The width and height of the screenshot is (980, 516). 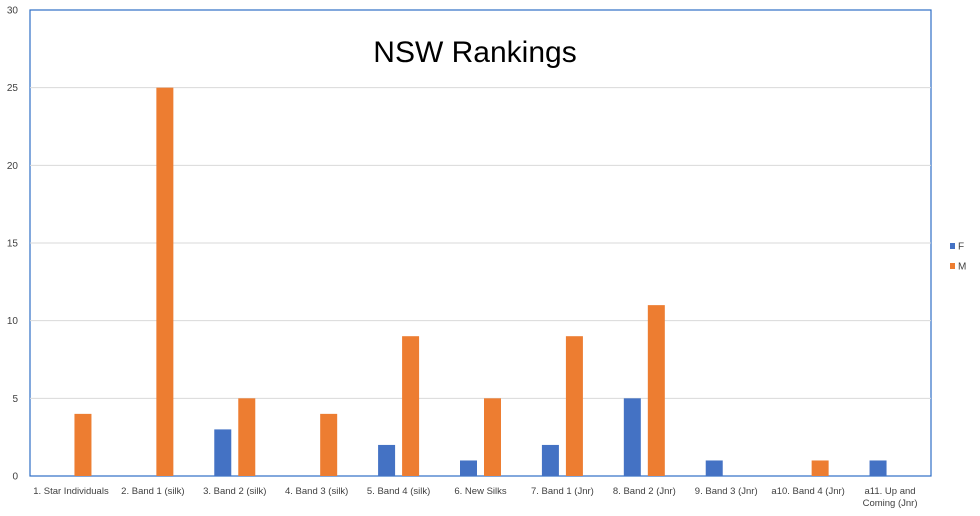 What do you see at coordinates (13, 244) in the screenshot?
I see `y-tick-label: 15` at bounding box center [13, 244].